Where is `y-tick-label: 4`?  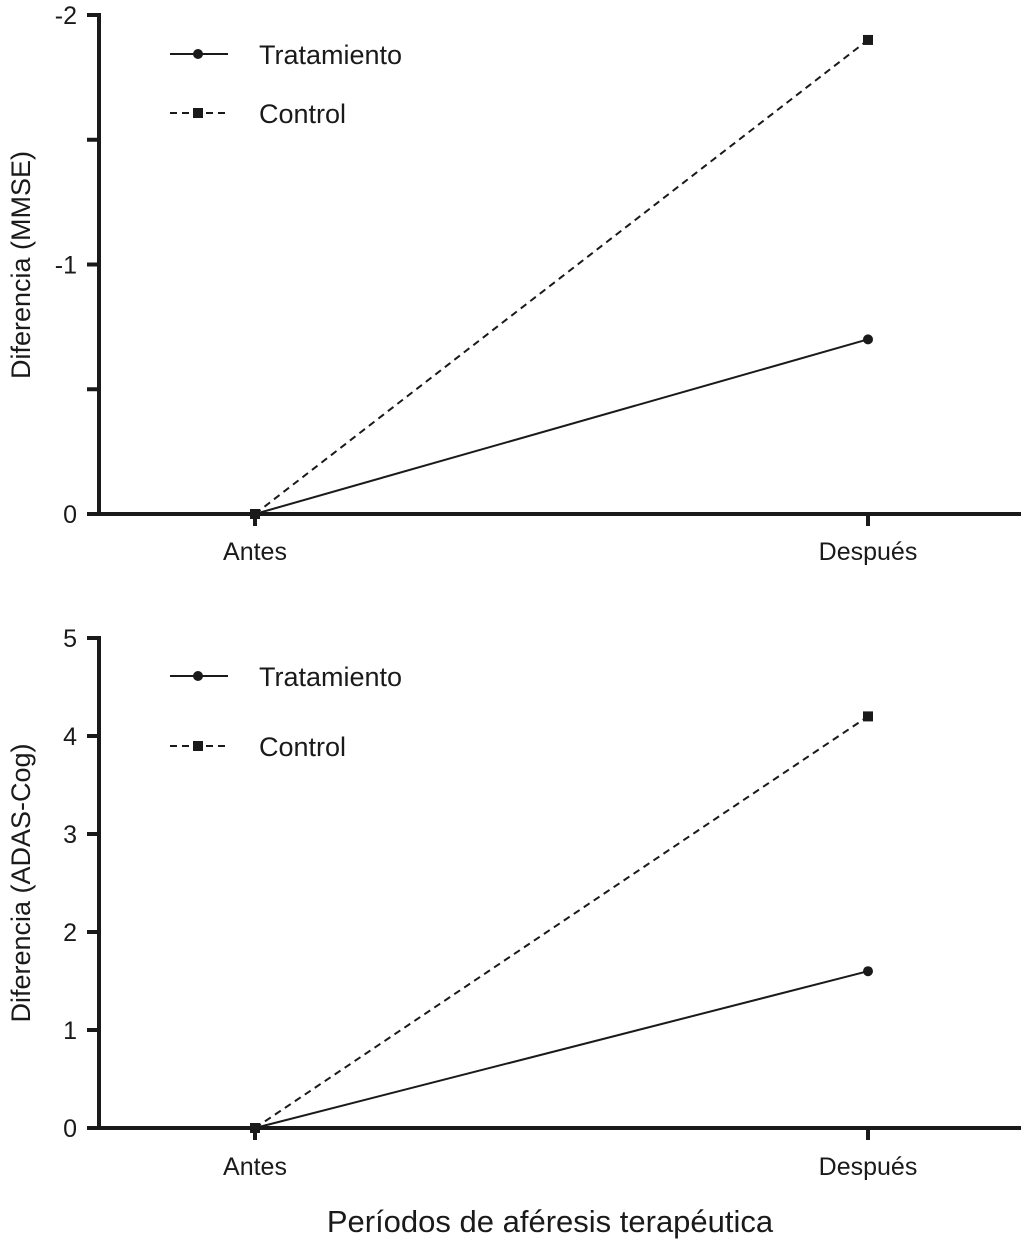
y-tick-label: 4 is located at coordinates (70, 737).